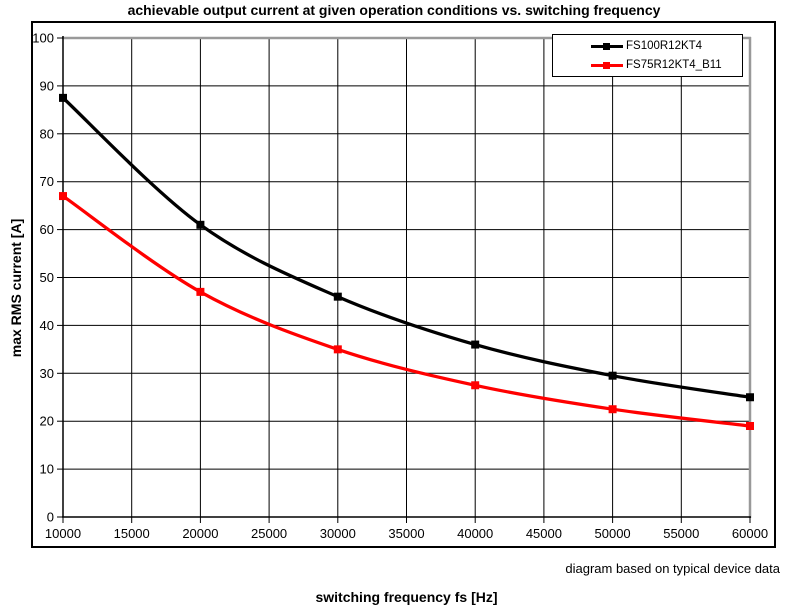  What do you see at coordinates (664, 46) in the screenshot?
I see `legend-label: FS100R12KT4` at bounding box center [664, 46].